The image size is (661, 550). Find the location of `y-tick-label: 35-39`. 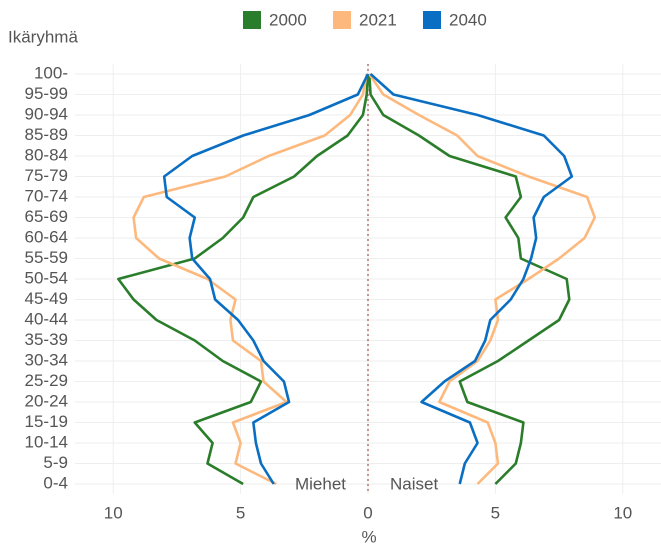

y-tick-label: 35-39 is located at coordinates (46, 339).